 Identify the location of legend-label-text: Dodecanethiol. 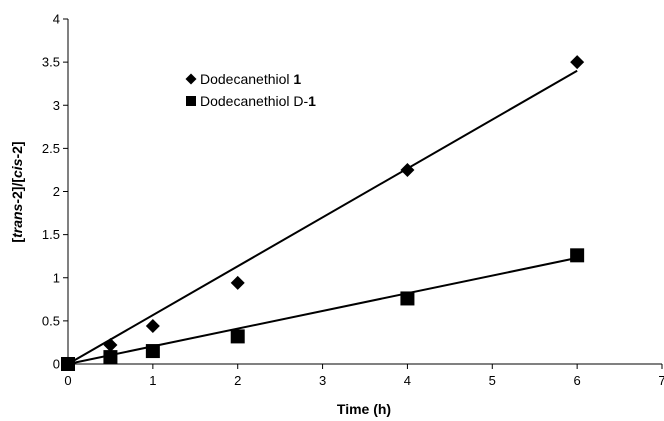
(246, 79).